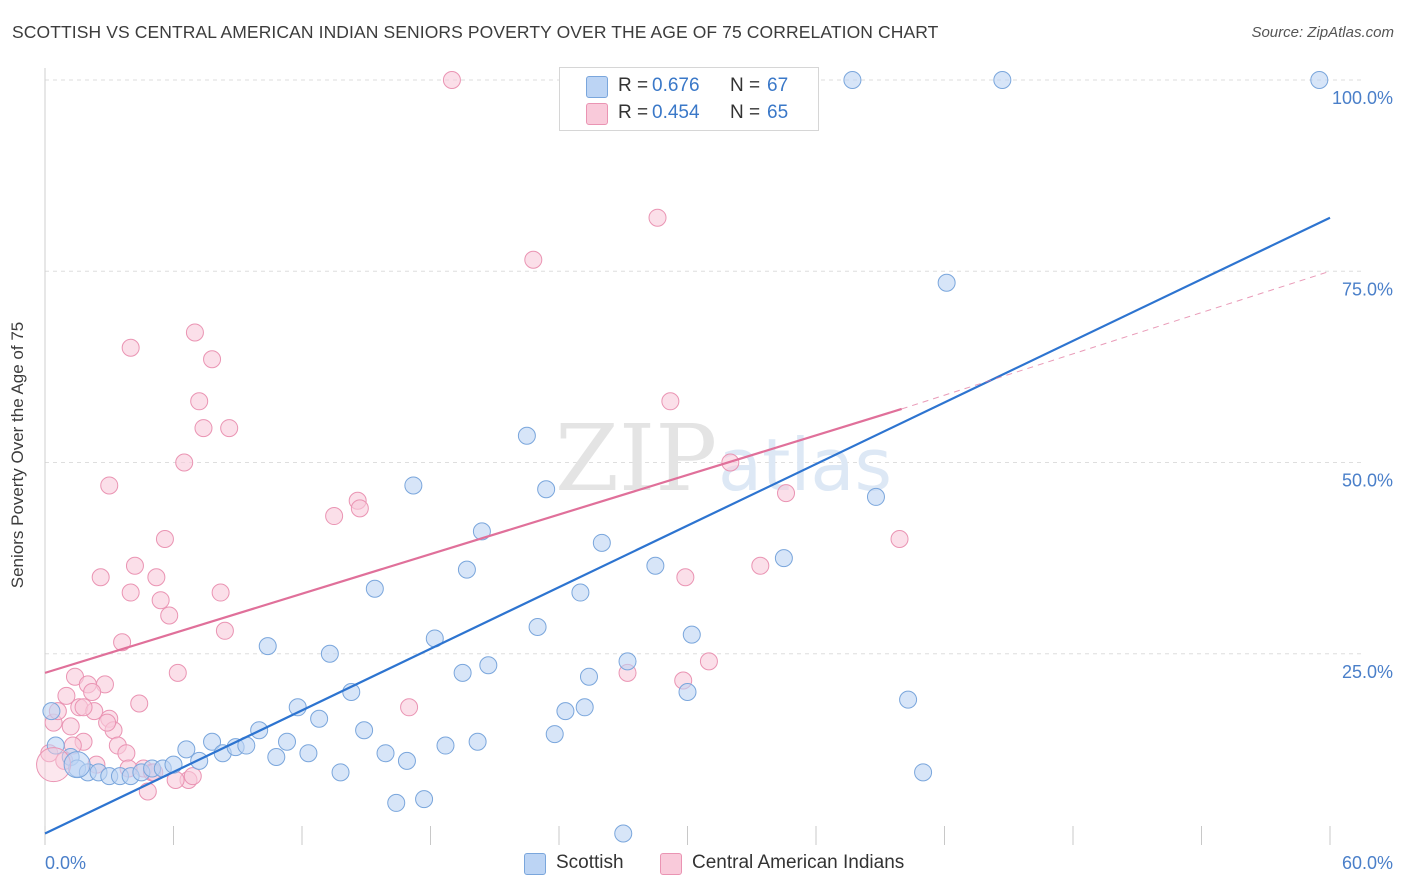 This screenshot has width=1406, height=892. Describe the element at coordinates (798, 862) in the screenshot. I see `central-american-indians-legend-label: Central American Indians` at that location.